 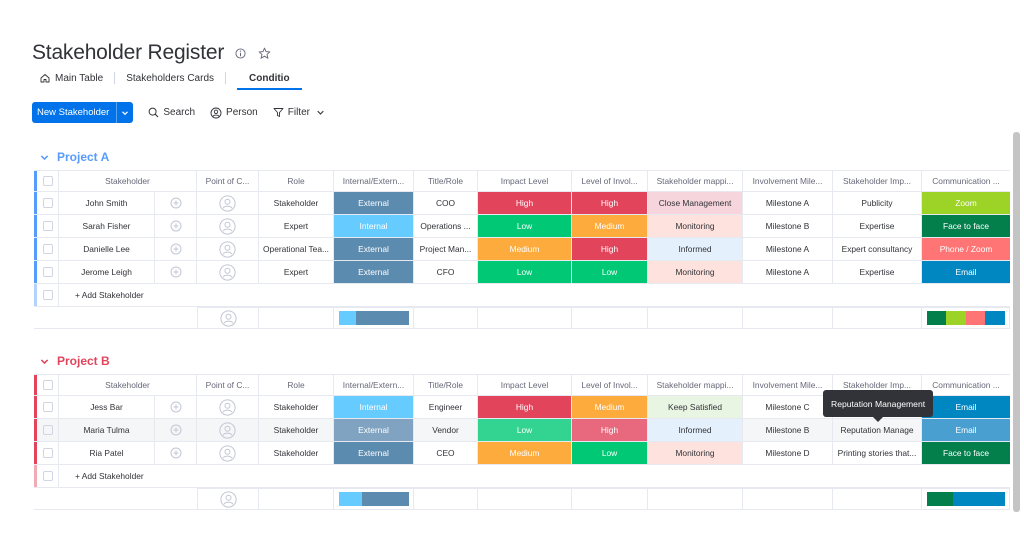 What do you see at coordinates (525, 226) in the screenshot?
I see `impact-level-status: Low` at bounding box center [525, 226].